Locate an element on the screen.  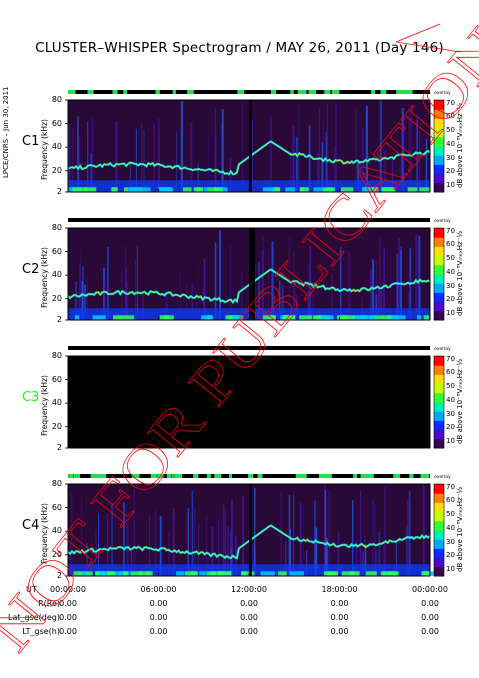
colorbar-tick-label: 70 is located at coordinates (450, 230).